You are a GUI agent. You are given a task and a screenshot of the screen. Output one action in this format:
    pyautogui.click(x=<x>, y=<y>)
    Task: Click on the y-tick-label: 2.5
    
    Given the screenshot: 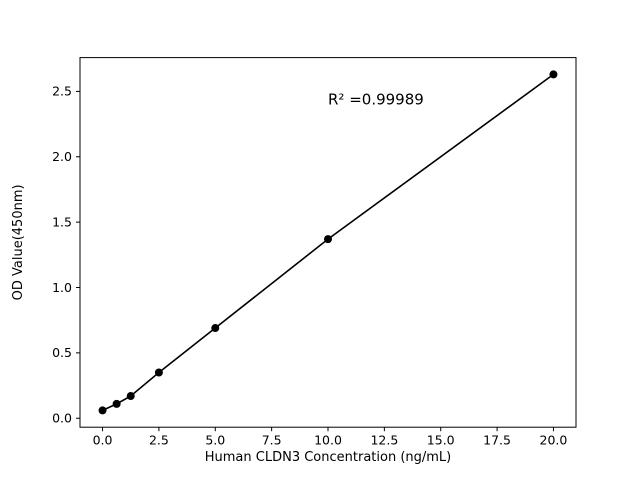 What is the action you would take?
    pyautogui.click(x=62, y=91)
    